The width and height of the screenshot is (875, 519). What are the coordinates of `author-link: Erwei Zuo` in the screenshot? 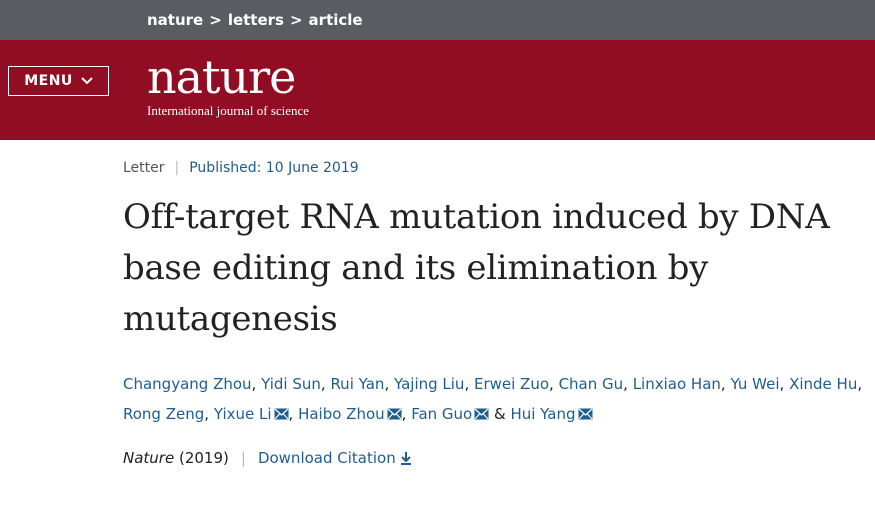 It's located at (511, 384).